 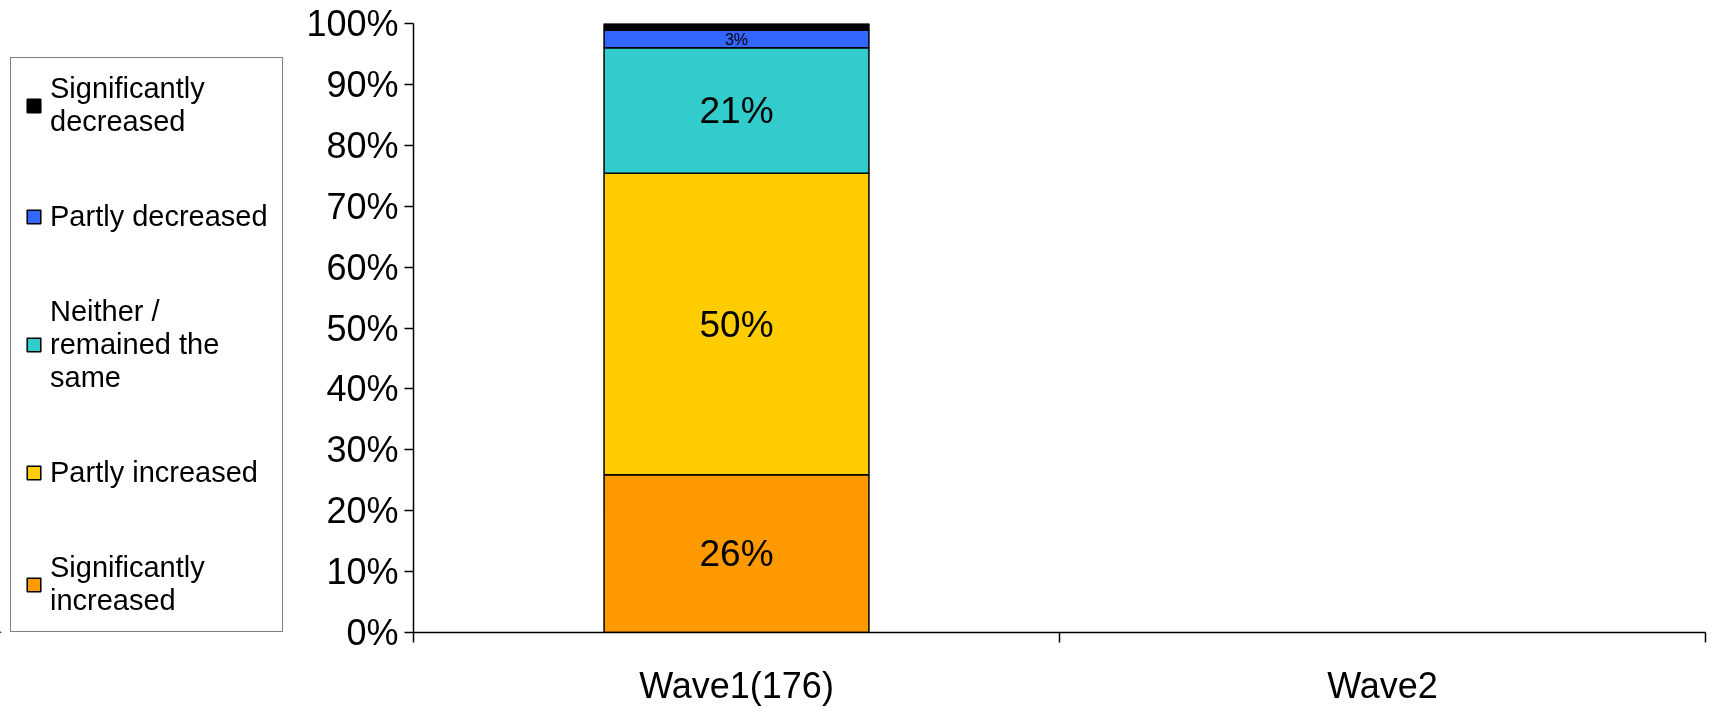 I want to click on y-tick-label: 80%, so click(x=362, y=145).